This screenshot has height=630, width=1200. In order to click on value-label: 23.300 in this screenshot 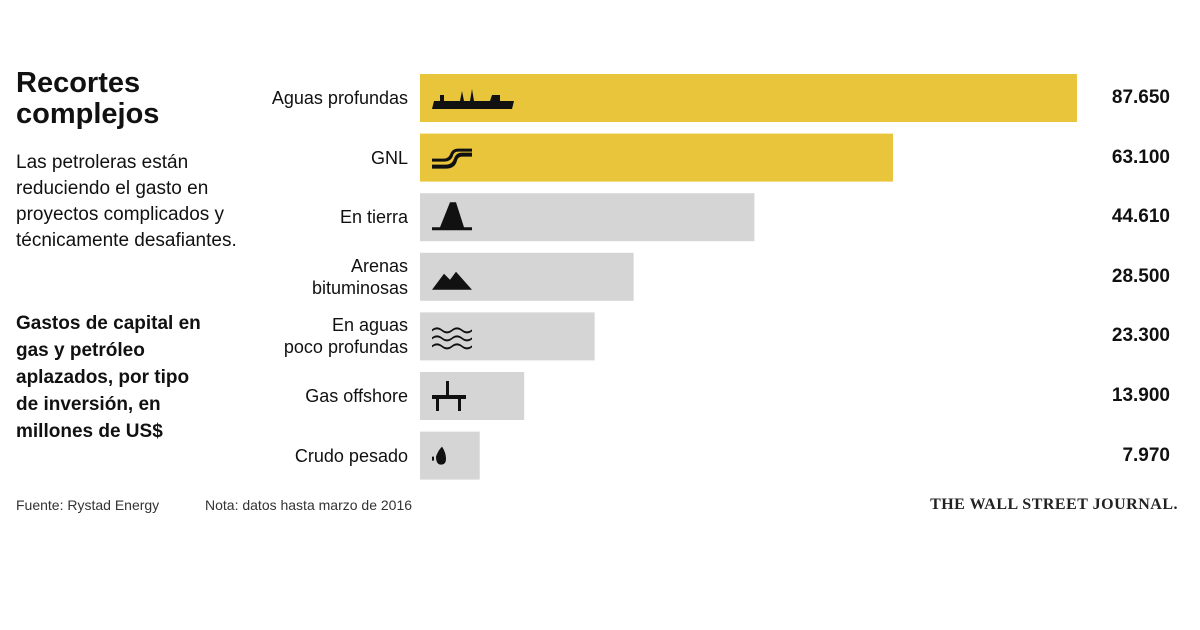, I will do `click(1140, 336)`.